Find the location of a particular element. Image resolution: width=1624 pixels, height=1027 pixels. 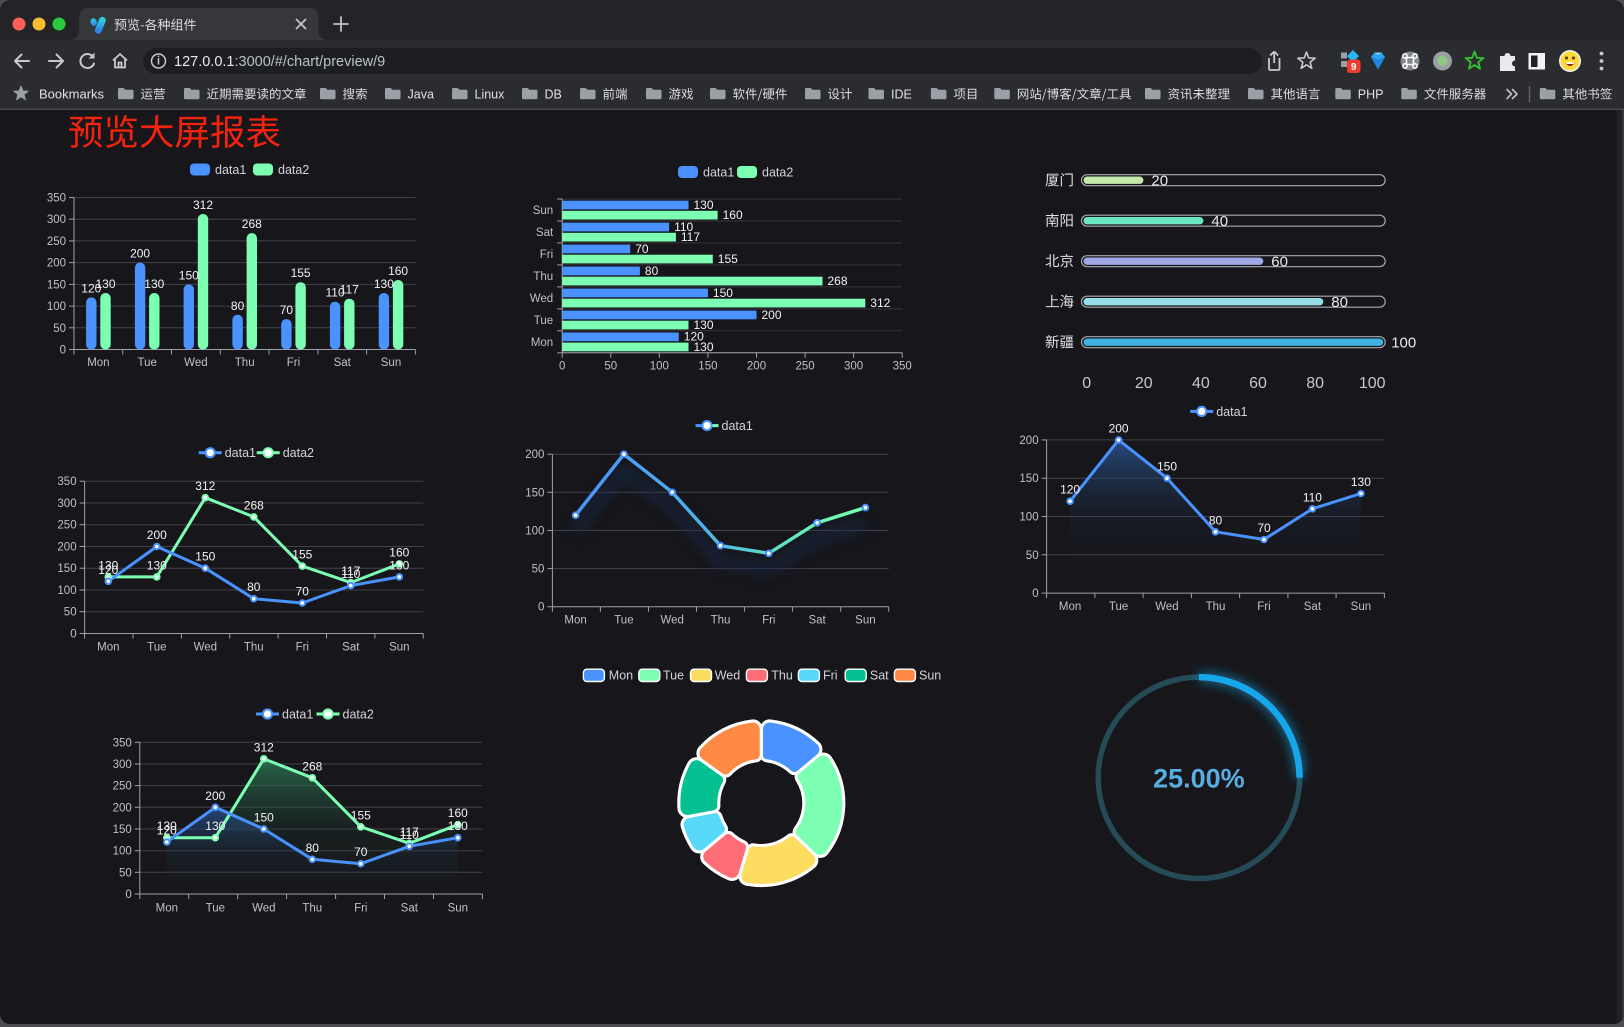

svg-text:127.0.0.1:3000/#/chart/preview: 127.0.0.1:3000/#/chart/preview/9 is located at coordinates (279, 62).